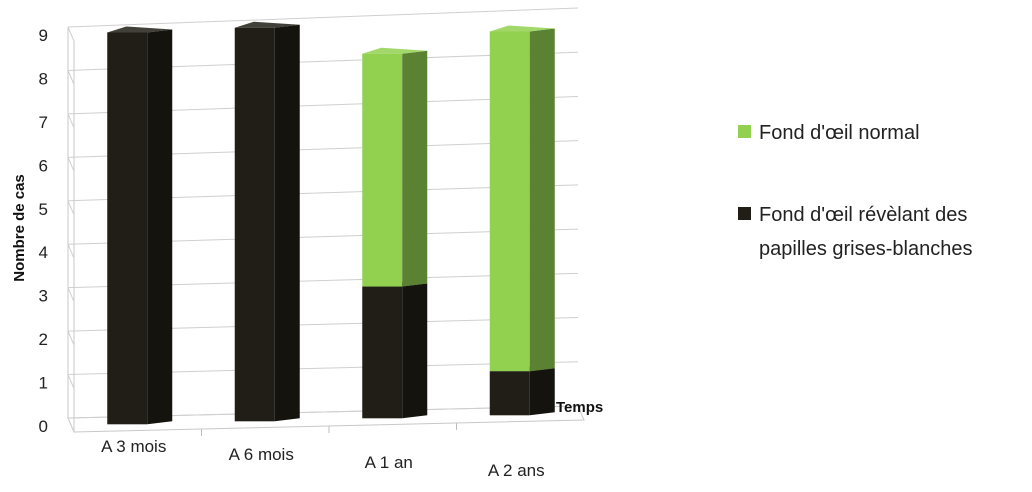 The height and width of the screenshot is (492, 1032). Describe the element at coordinates (516, 470) in the screenshot. I see `x-tick-label: A 2 ans` at that location.